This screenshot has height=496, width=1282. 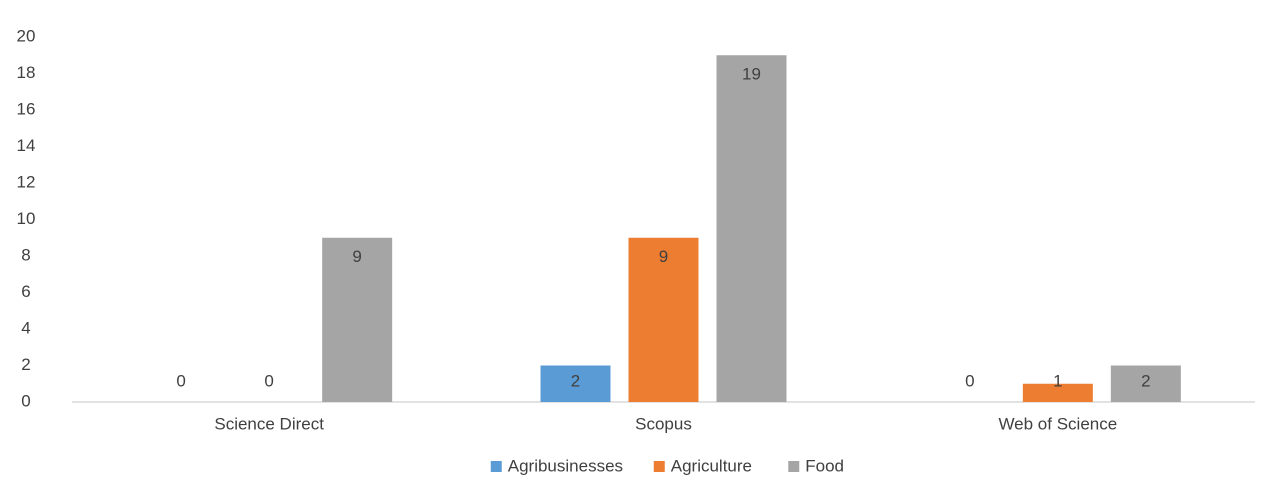 What do you see at coordinates (25, 400) in the screenshot?
I see `y-tick-label: 0` at bounding box center [25, 400].